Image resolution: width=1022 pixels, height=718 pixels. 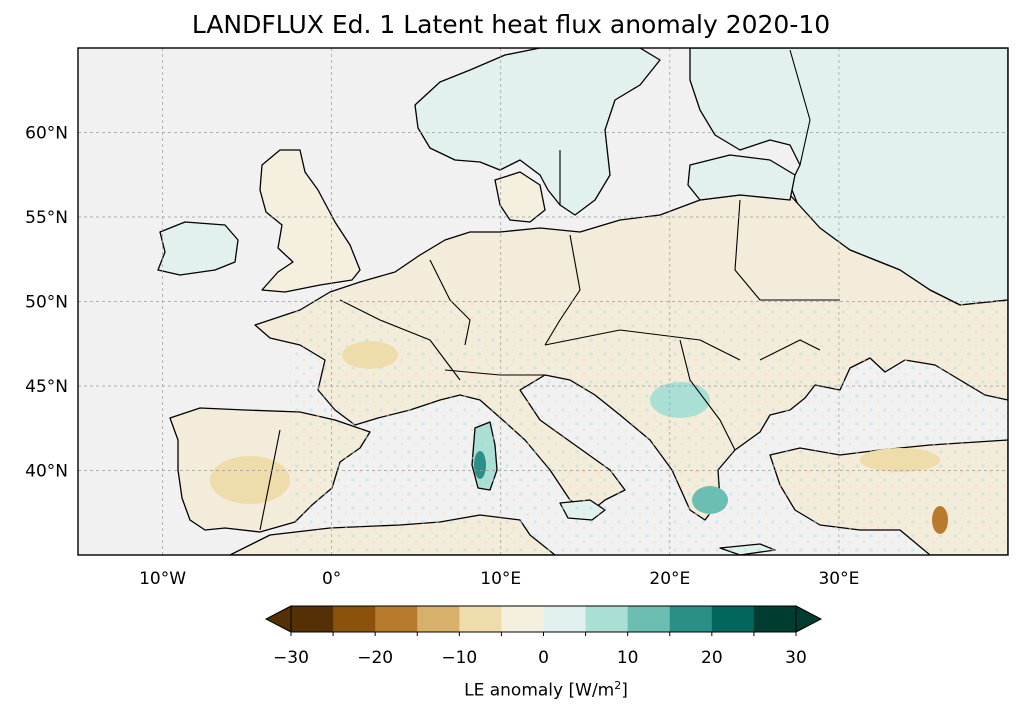 I want to click on anomaly-patch-spain, so click(x=250, y=480).